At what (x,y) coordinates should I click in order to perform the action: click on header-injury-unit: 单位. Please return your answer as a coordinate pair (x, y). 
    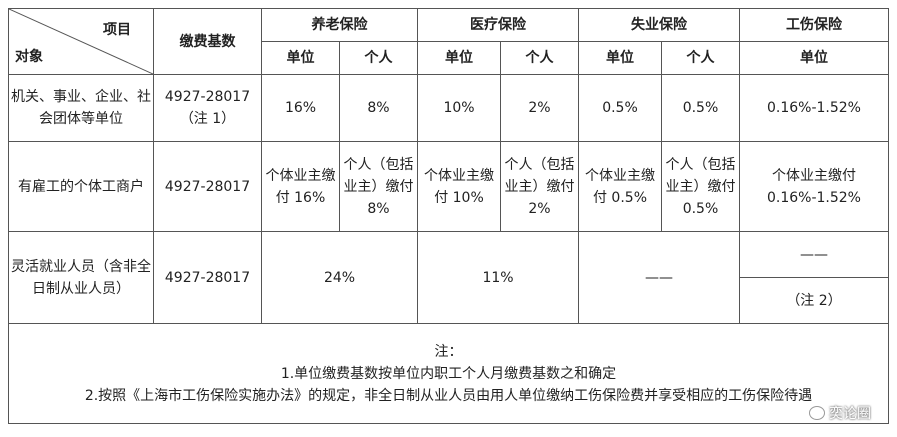
    Looking at the image, I should click on (814, 58).